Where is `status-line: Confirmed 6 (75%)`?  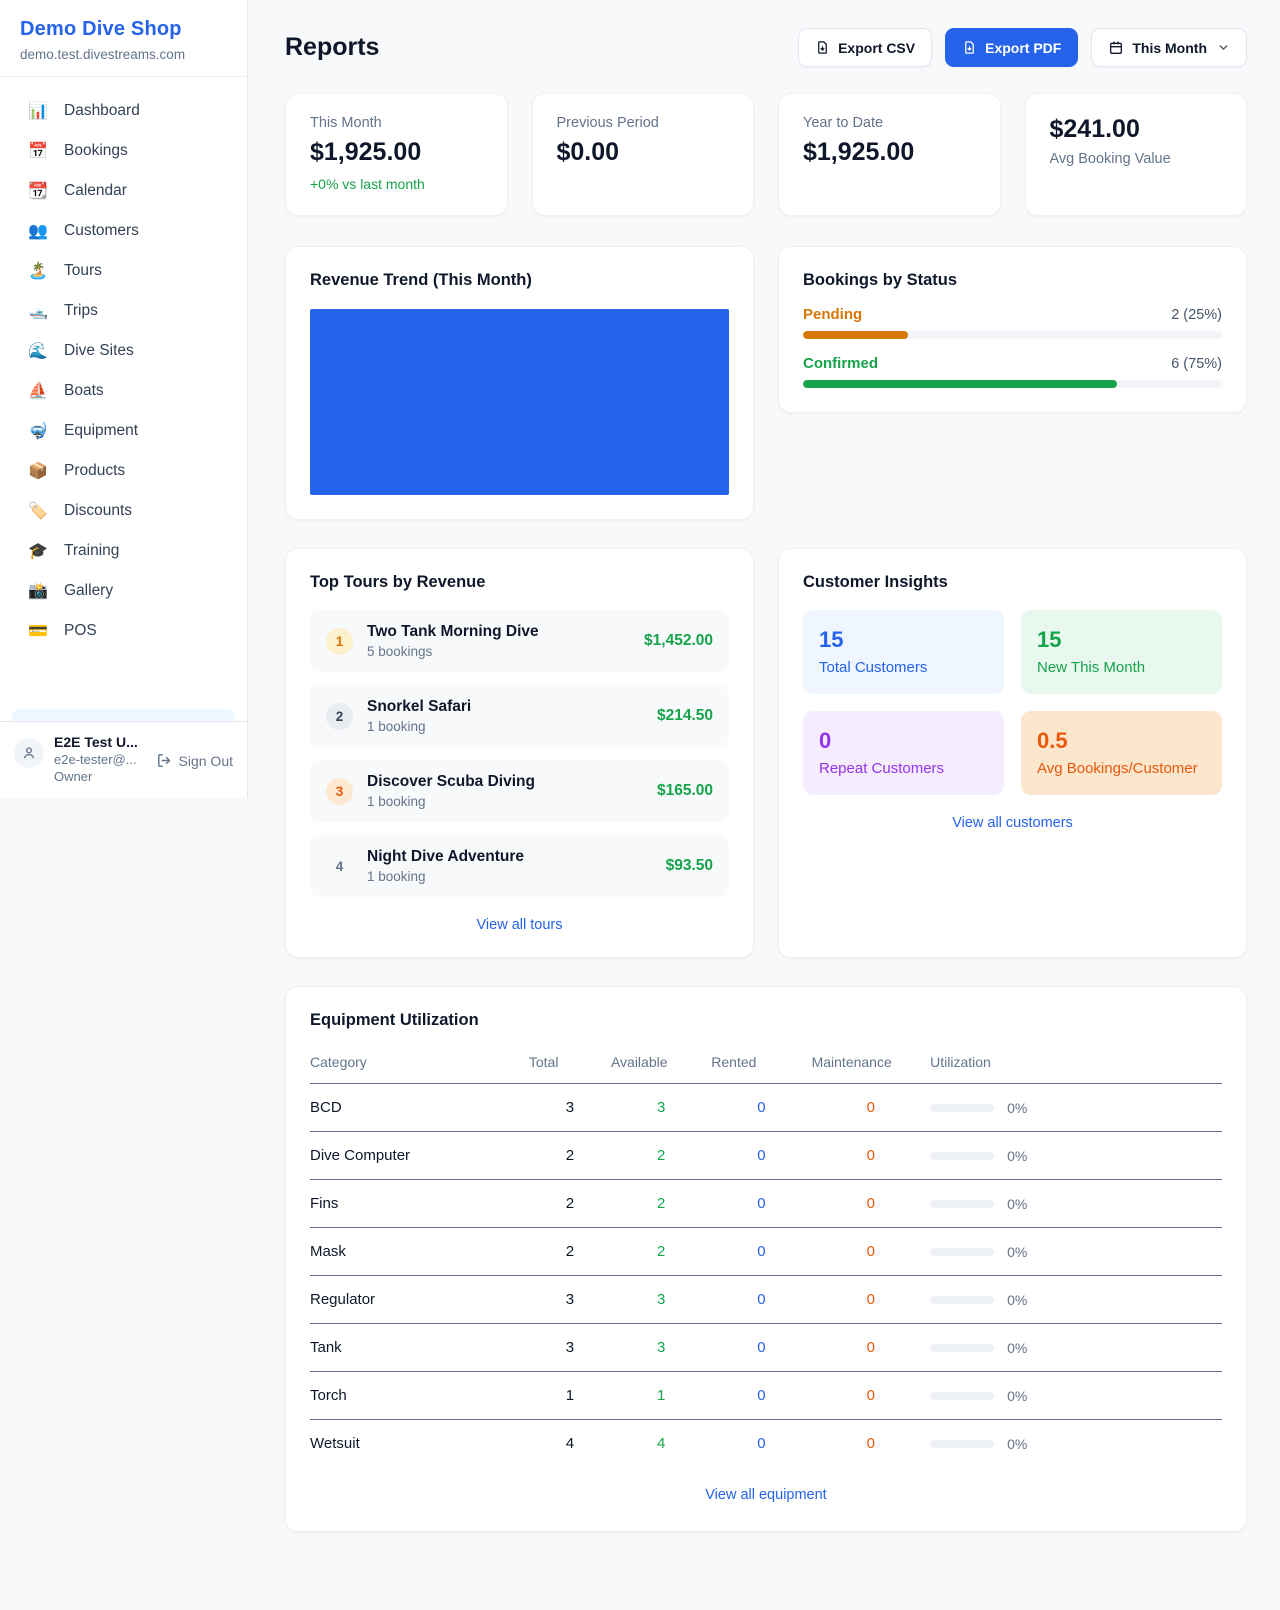 status-line: Confirmed 6 (75%) is located at coordinates (1012, 363).